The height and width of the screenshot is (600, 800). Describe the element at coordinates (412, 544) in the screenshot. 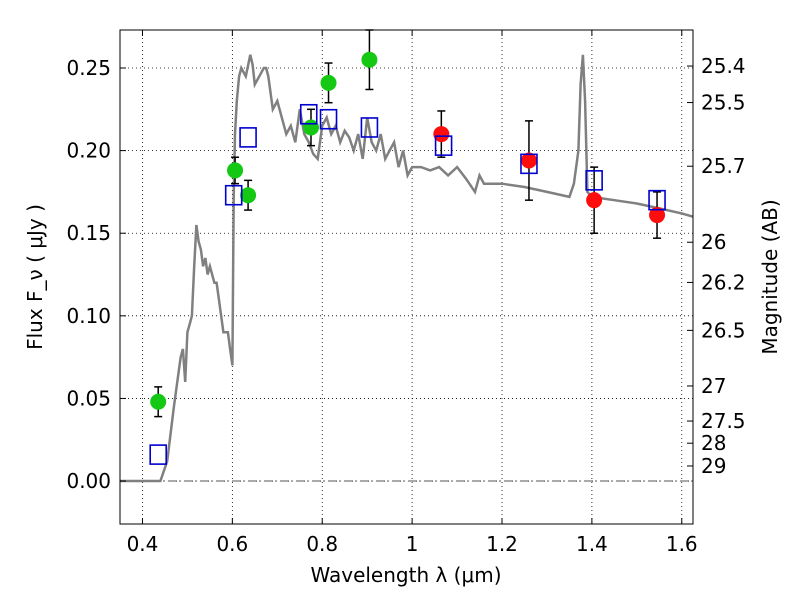

I see `x-tick-label: 1` at that location.